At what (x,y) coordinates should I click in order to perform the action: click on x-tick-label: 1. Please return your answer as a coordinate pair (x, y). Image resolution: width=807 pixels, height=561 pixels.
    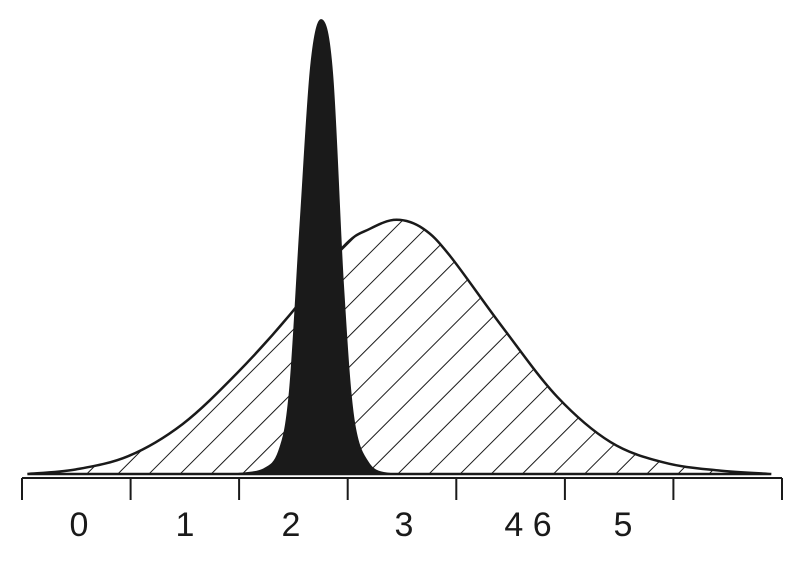
    Looking at the image, I should click on (185, 525).